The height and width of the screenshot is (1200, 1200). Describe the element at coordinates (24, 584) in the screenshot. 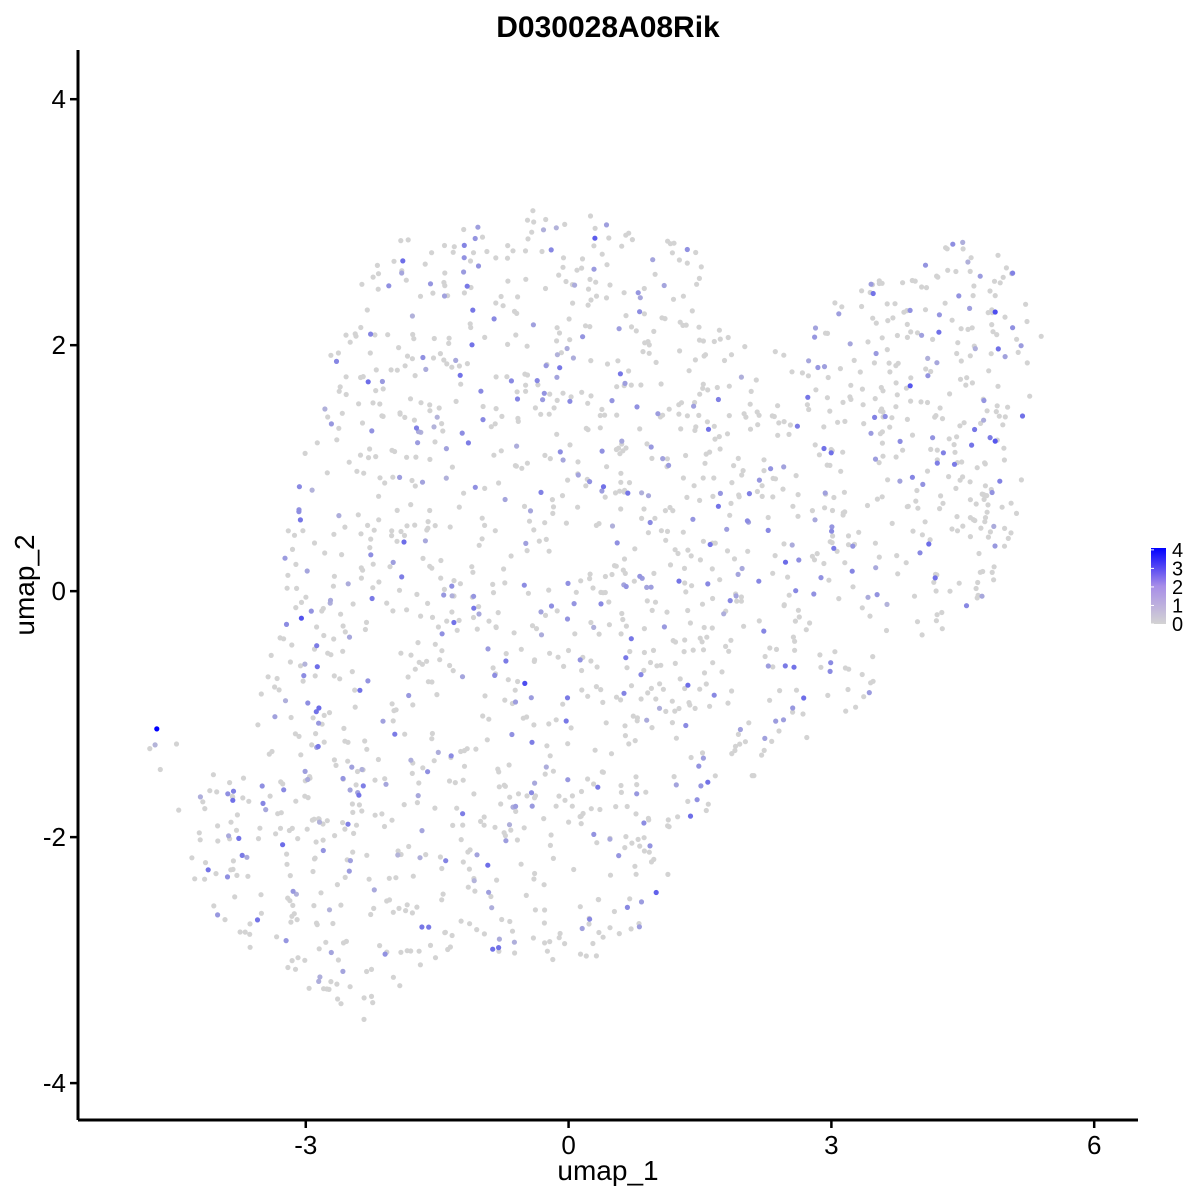

I see `y-axis-title: umap_2` at that location.